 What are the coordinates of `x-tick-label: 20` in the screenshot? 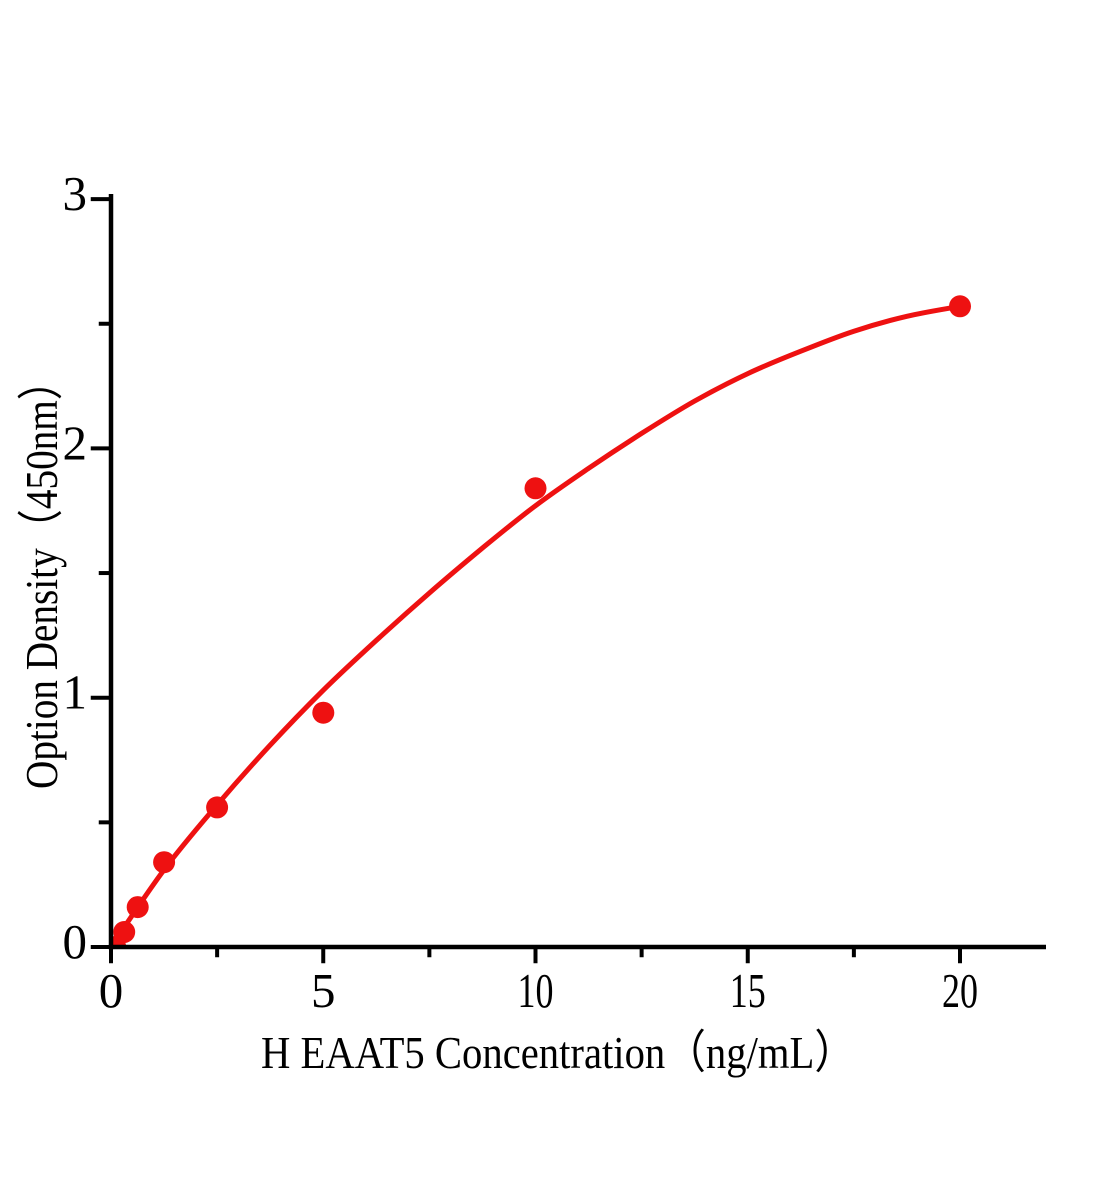 It's located at (960, 990).